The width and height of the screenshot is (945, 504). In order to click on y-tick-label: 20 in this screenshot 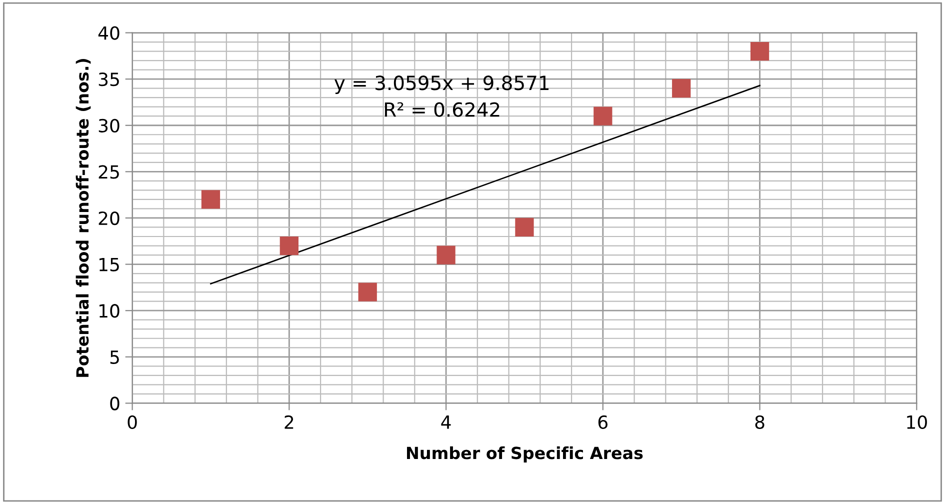, I will do `click(109, 218)`.